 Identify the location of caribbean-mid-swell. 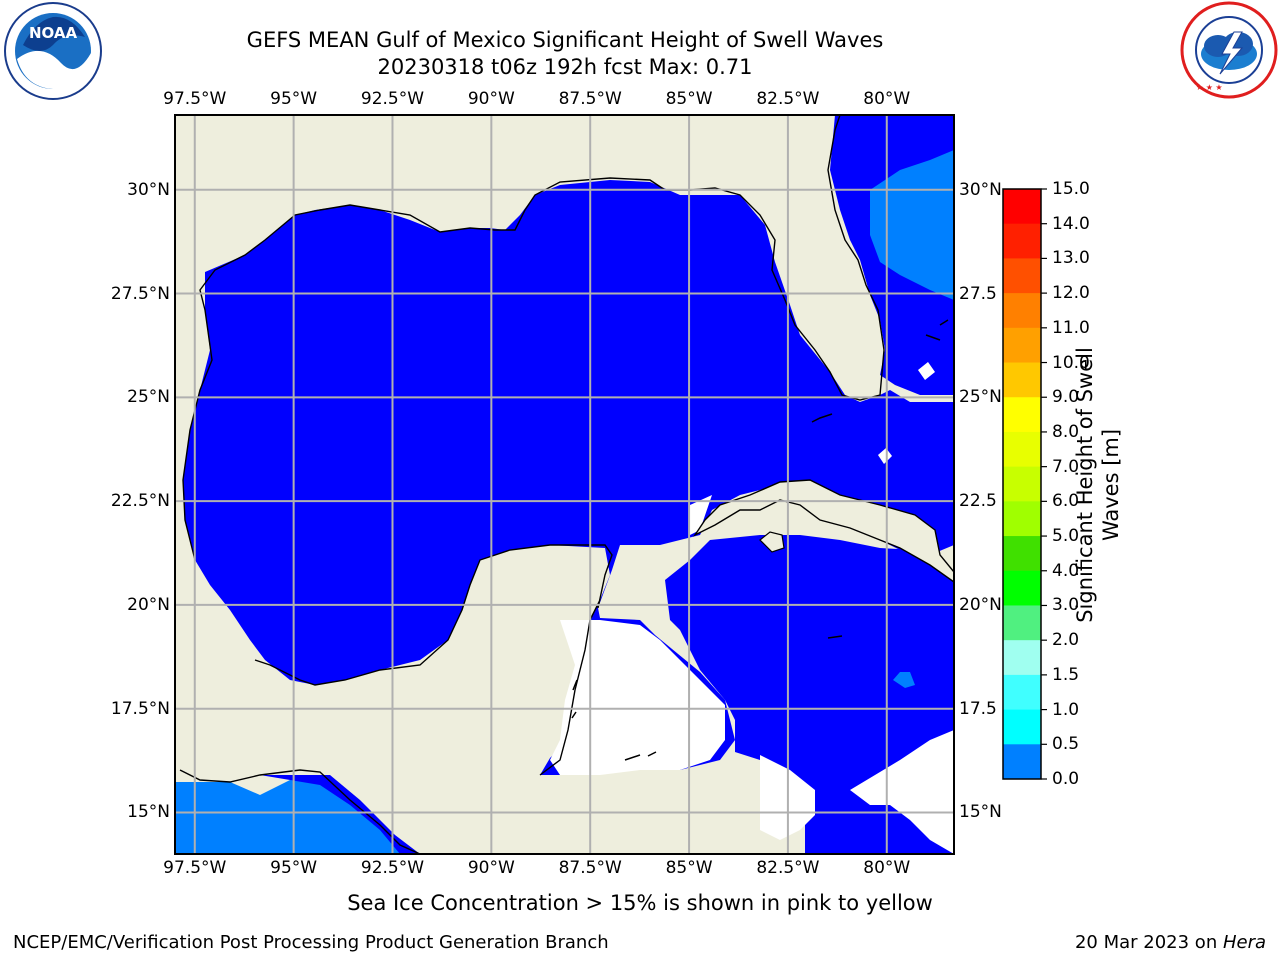
(904, 680).